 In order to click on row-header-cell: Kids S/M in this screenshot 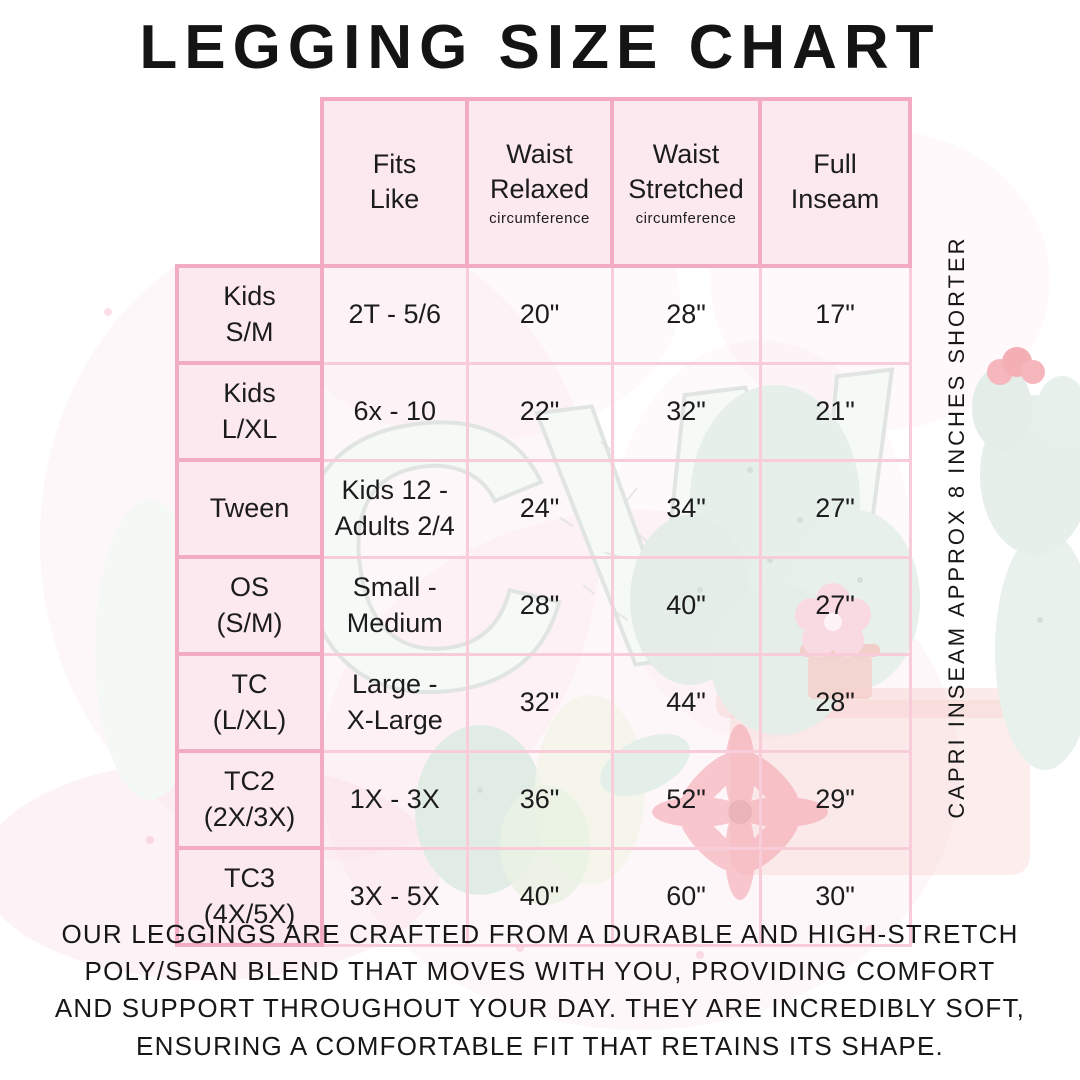, I will do `click(249, 315)`.